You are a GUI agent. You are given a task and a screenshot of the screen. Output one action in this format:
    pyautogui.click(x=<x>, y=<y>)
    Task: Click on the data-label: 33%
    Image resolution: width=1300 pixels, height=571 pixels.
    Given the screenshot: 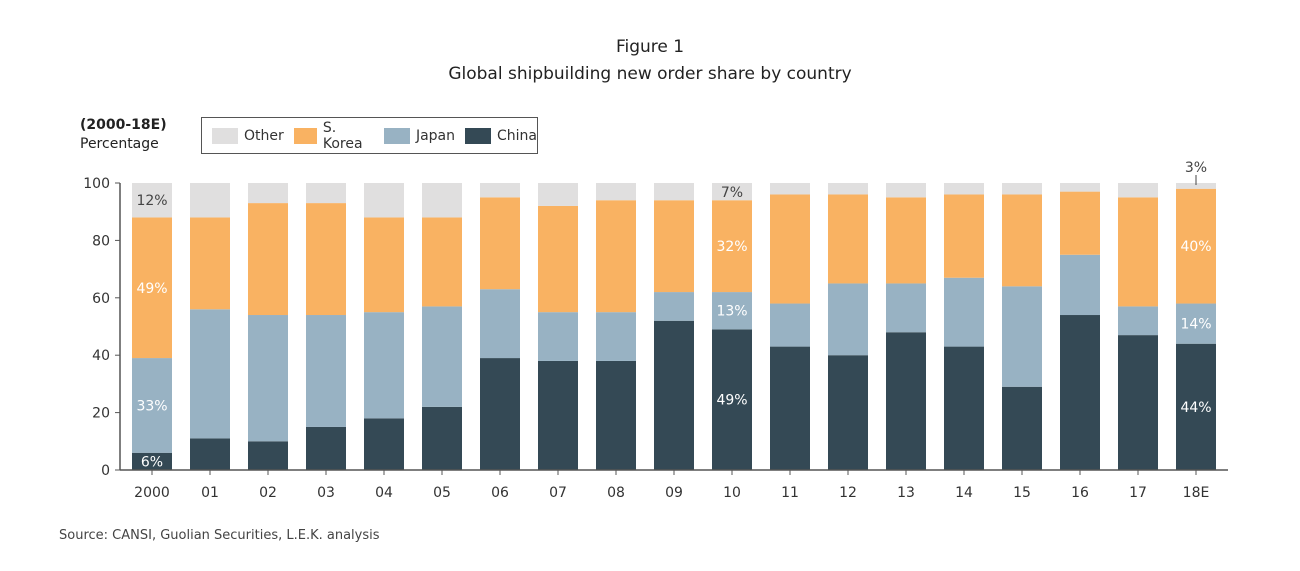 What is the action you would take?
    pyautogui.click(x=151, y=406)
    